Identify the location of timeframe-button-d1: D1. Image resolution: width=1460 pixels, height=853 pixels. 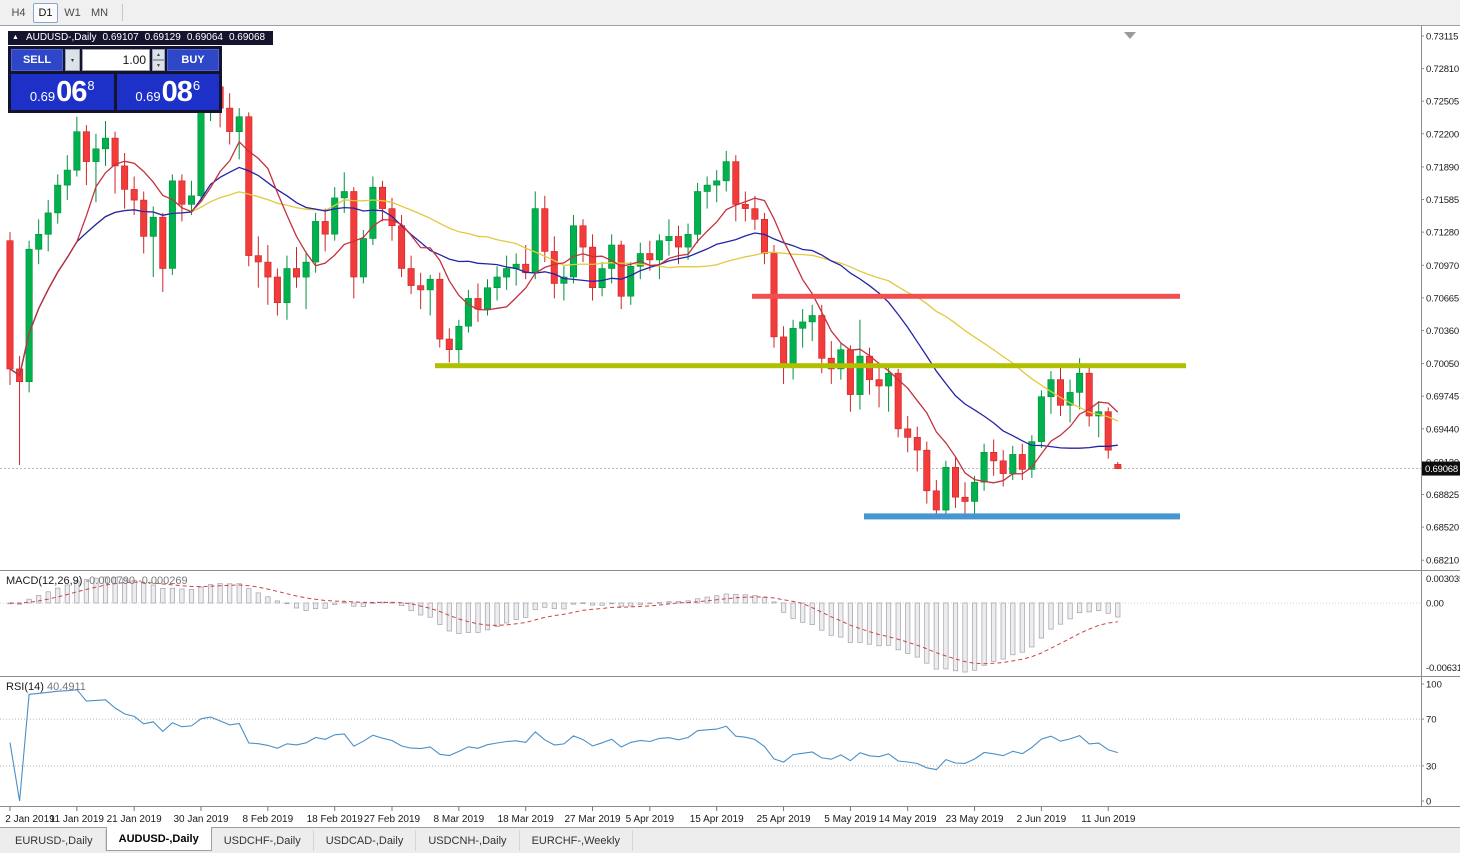
(45, 12).